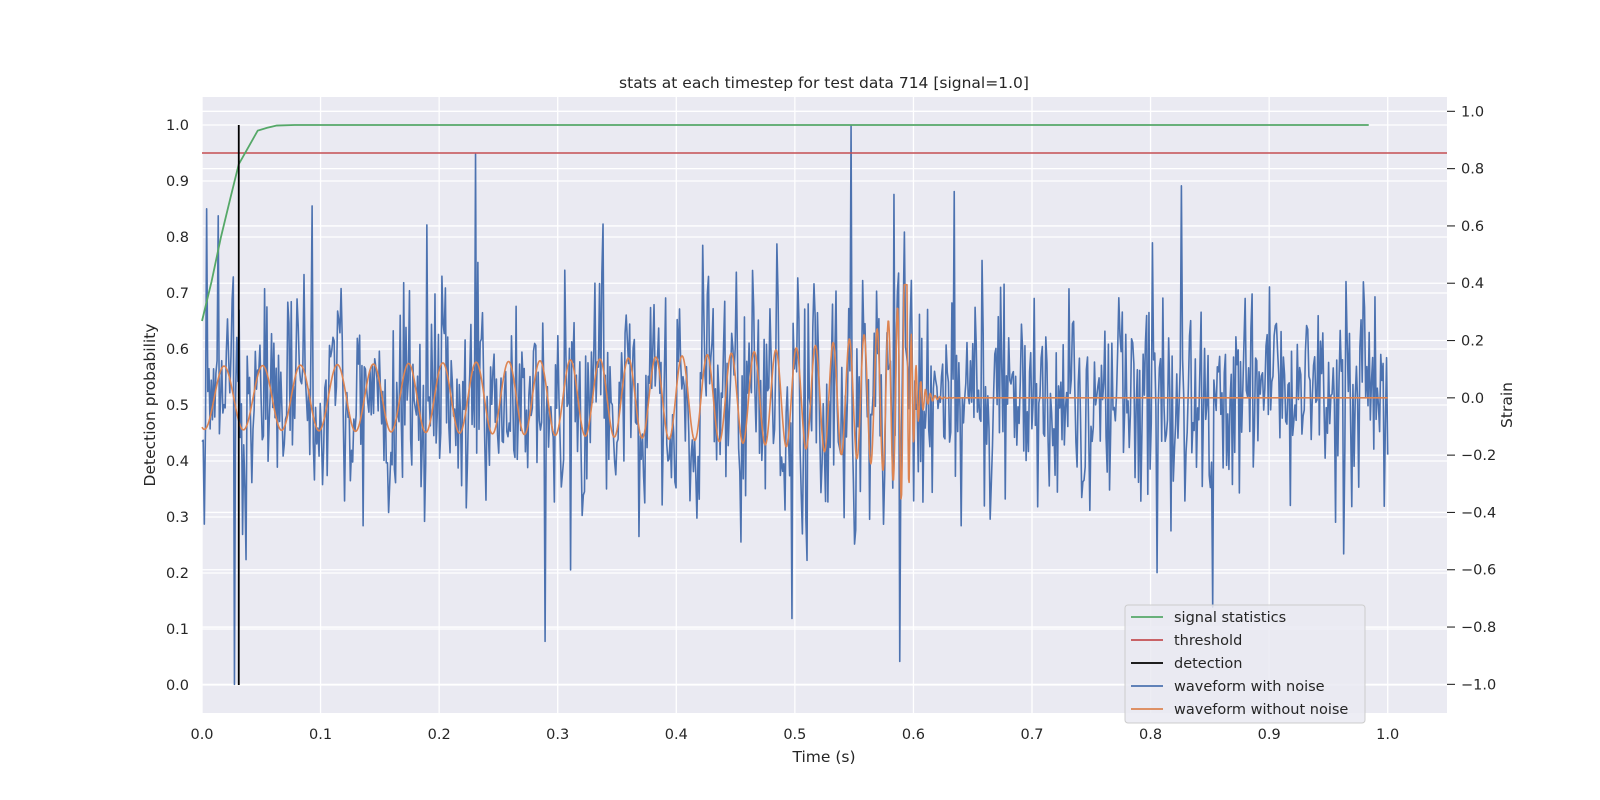 This screenshot has width=1600, height=800. Describe the element at coordinates (1261, 710) in the screenshot. I see `legend-label-waveform-without-noise: waveform without noise` at that location.